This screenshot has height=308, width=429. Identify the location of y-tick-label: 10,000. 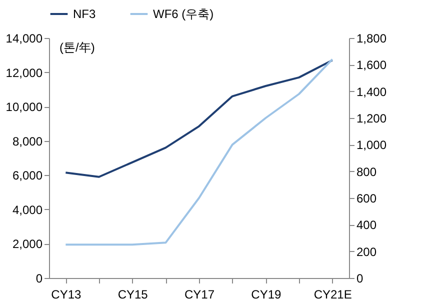
(24, 107).